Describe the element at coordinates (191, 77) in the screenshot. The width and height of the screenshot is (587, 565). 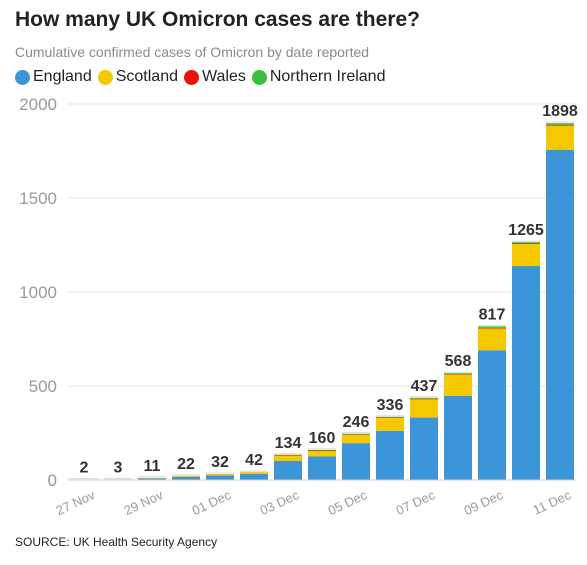
I see `legend-swatch-wales` at that location.